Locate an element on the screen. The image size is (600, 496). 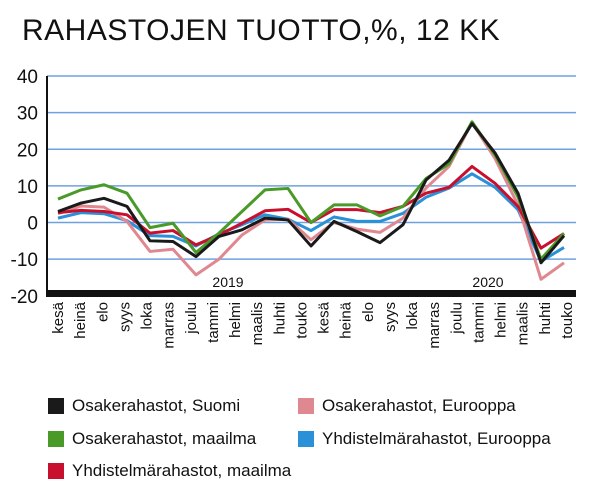
legend-item: Osakerahastot, Eurooppa is located at coordinates (407, 406).